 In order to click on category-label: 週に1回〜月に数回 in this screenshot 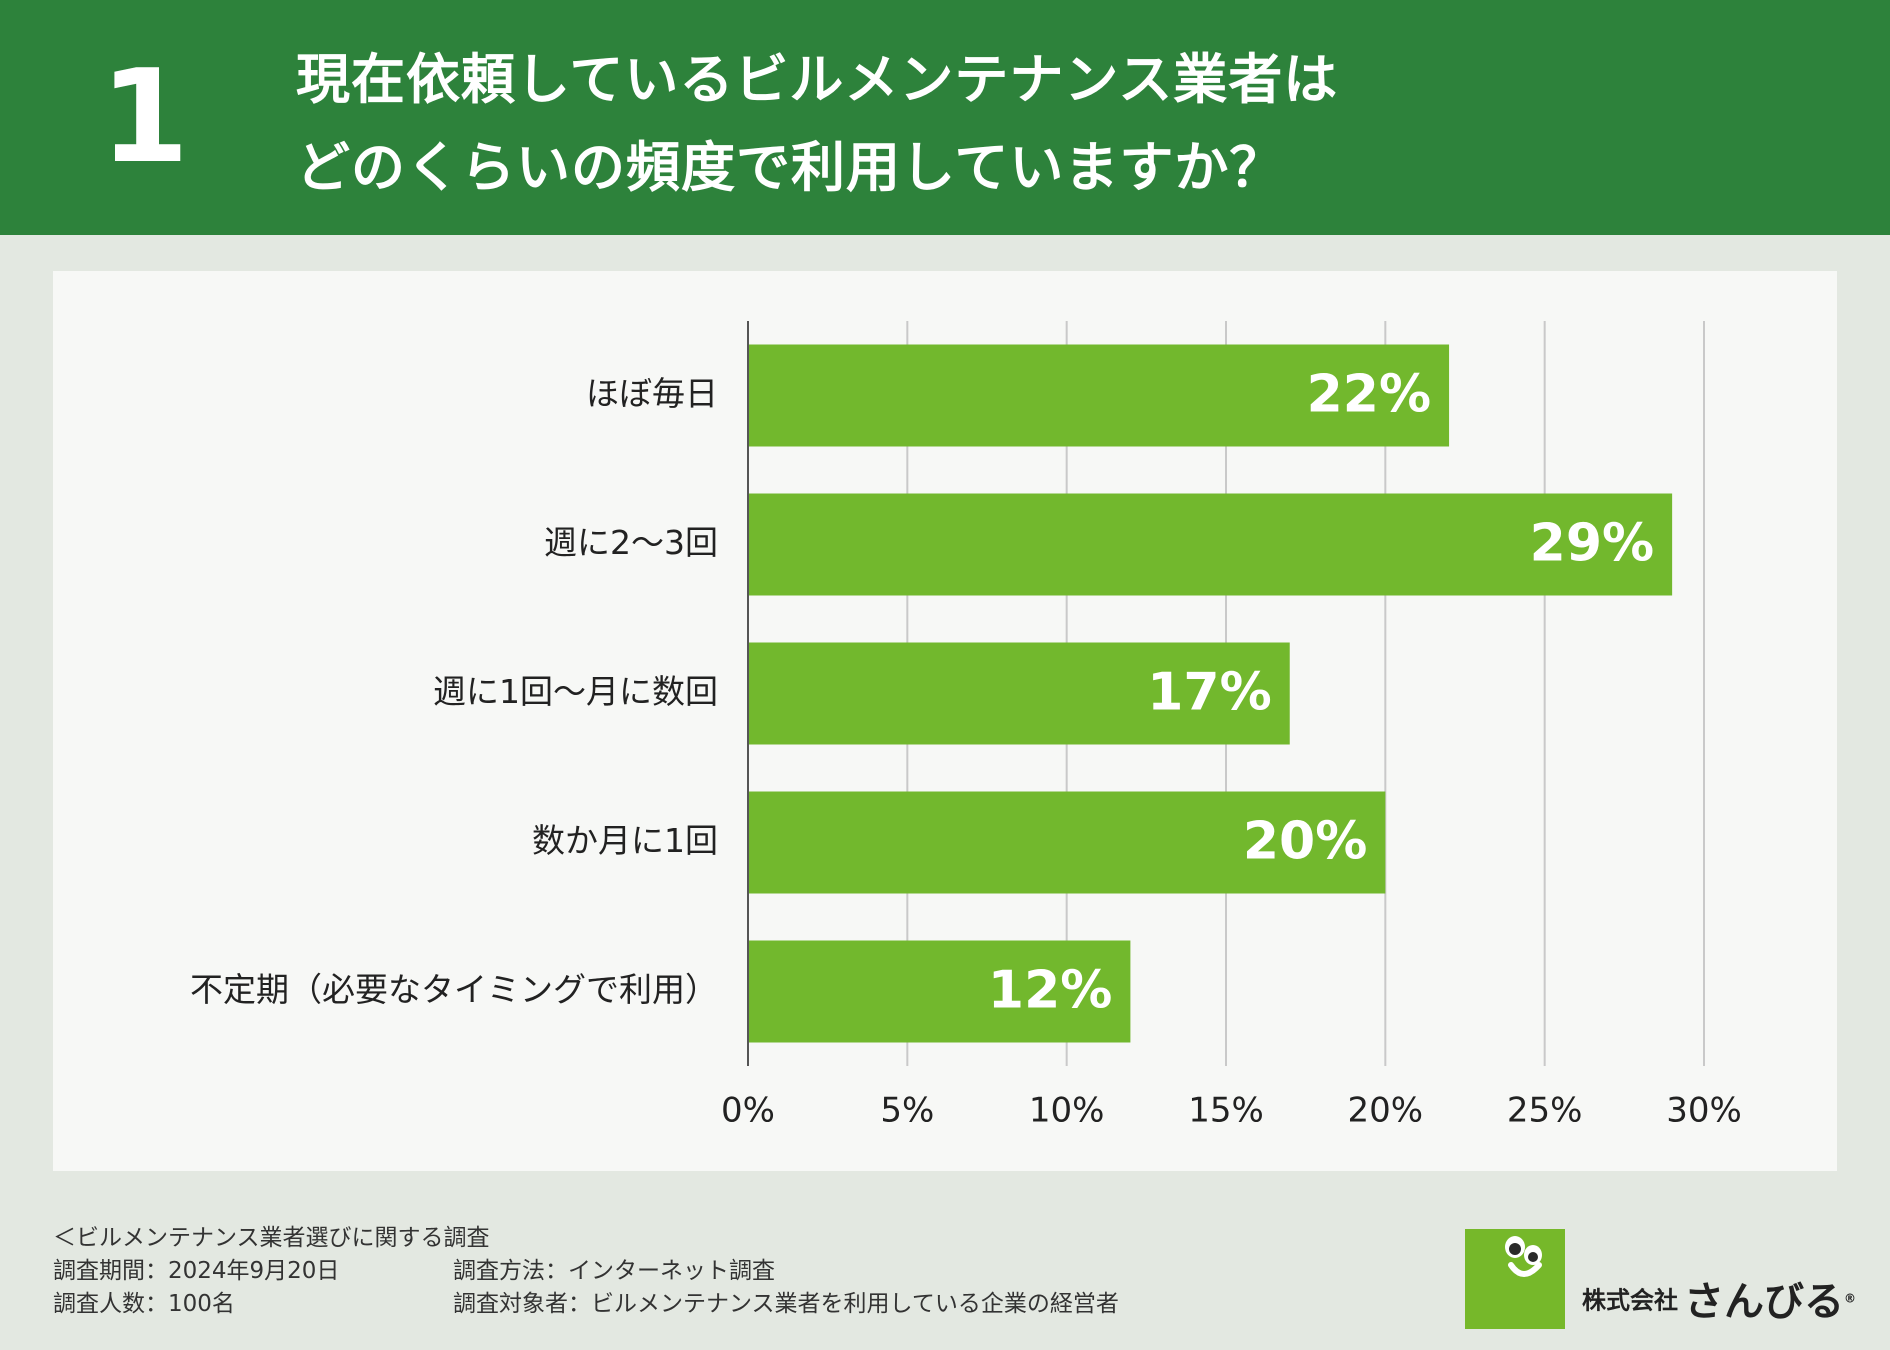, I will do `click(575, 691)`.